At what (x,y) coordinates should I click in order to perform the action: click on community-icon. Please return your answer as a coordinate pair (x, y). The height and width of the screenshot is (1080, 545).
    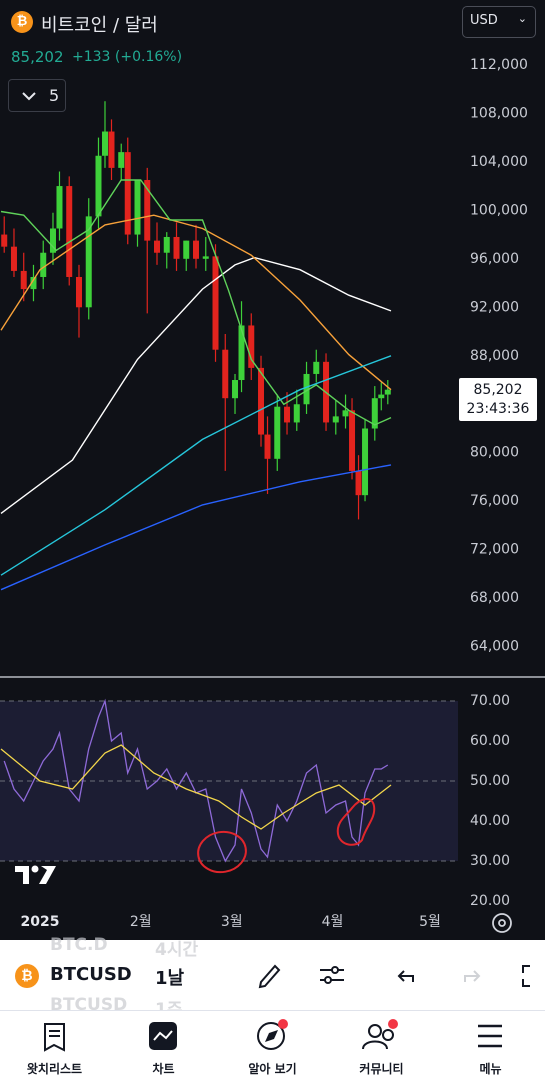
    Looking at the image, I should click on (380, 1034).